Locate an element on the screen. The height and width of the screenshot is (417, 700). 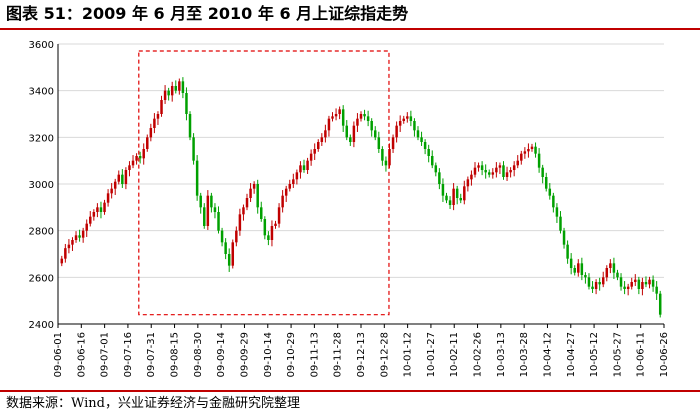
y-tick-label: 3000 is located at coordinates (41, 185).